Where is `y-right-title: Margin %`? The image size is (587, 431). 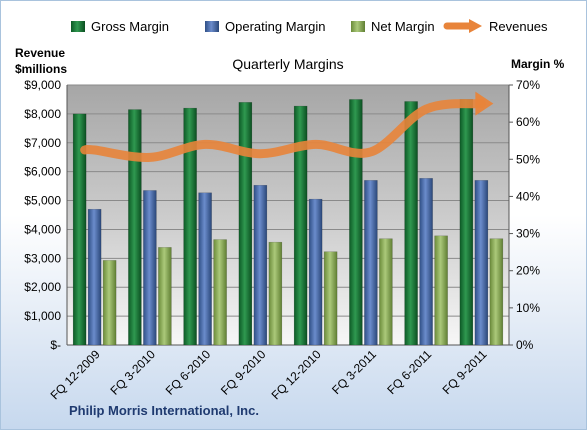 y-right-title: Margin % is located at coordinates (538, 64).